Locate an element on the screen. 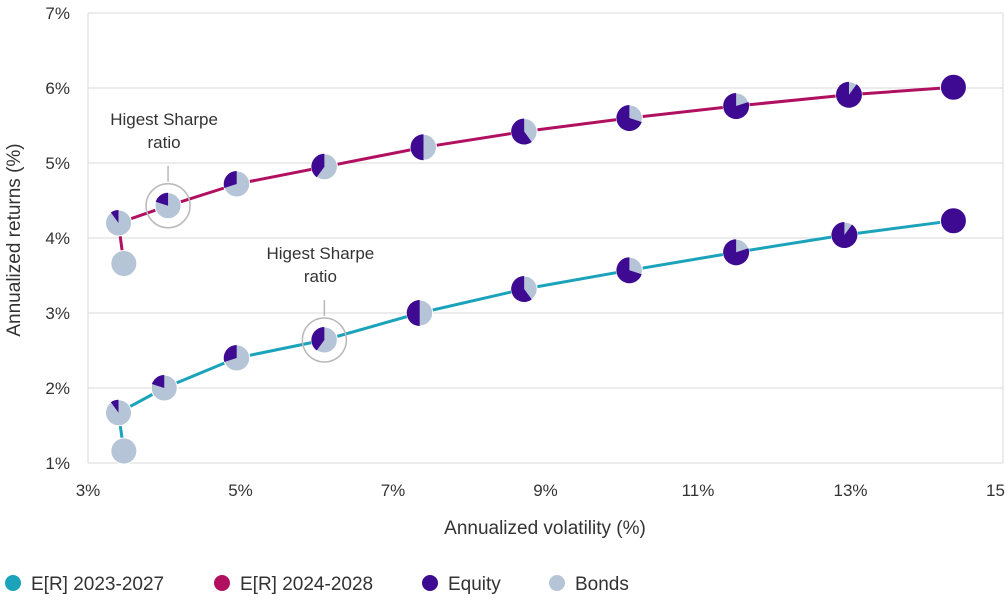  x-tick-label: 11% is located at coordinates (698, 490).